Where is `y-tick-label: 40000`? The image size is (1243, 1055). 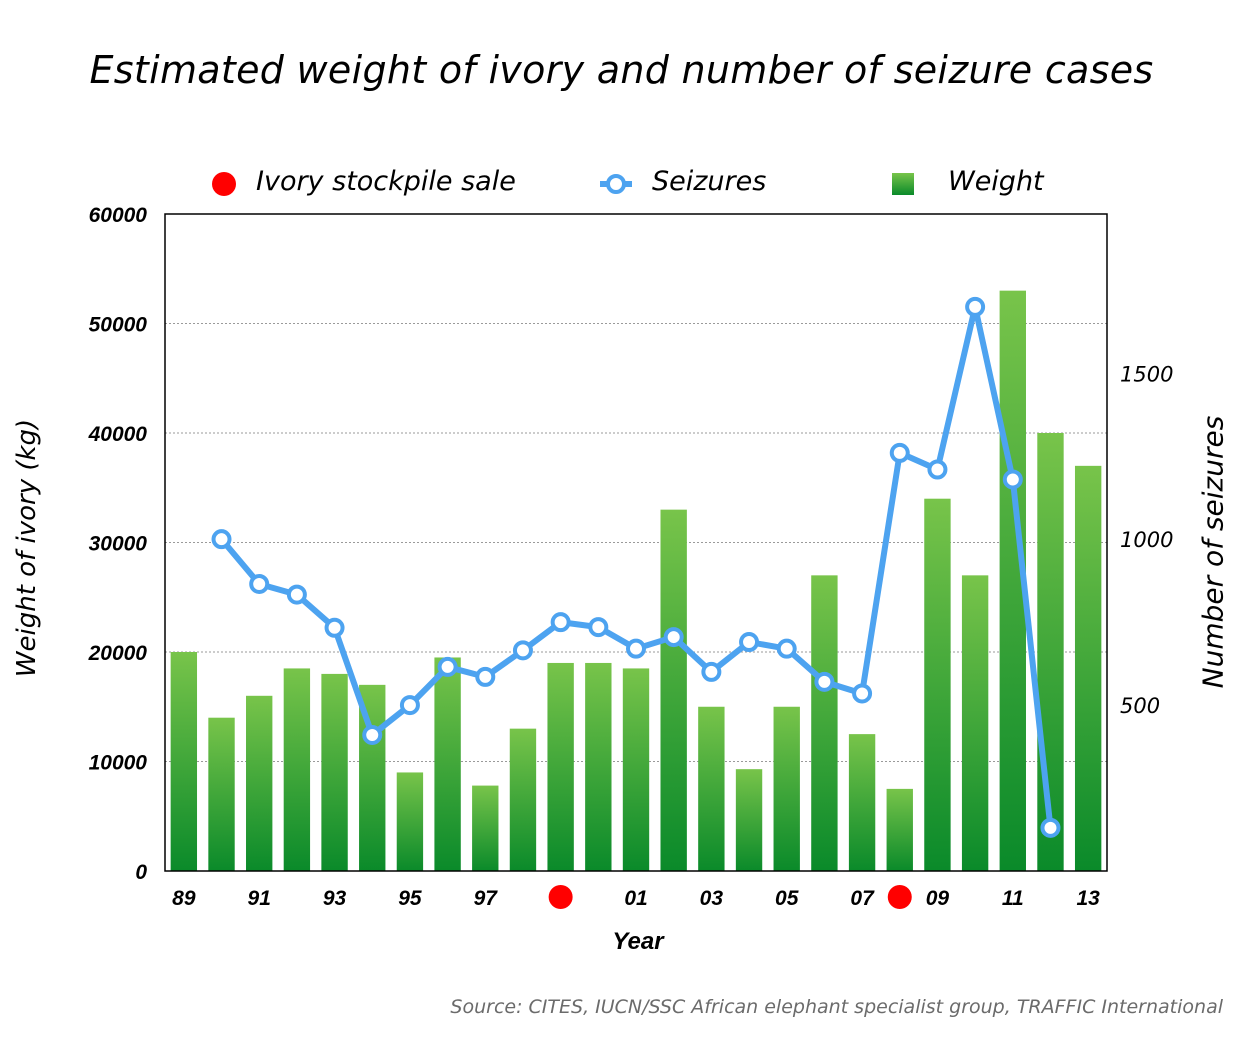
y-tick-label: 40000 is located at coordinates (118, 434).